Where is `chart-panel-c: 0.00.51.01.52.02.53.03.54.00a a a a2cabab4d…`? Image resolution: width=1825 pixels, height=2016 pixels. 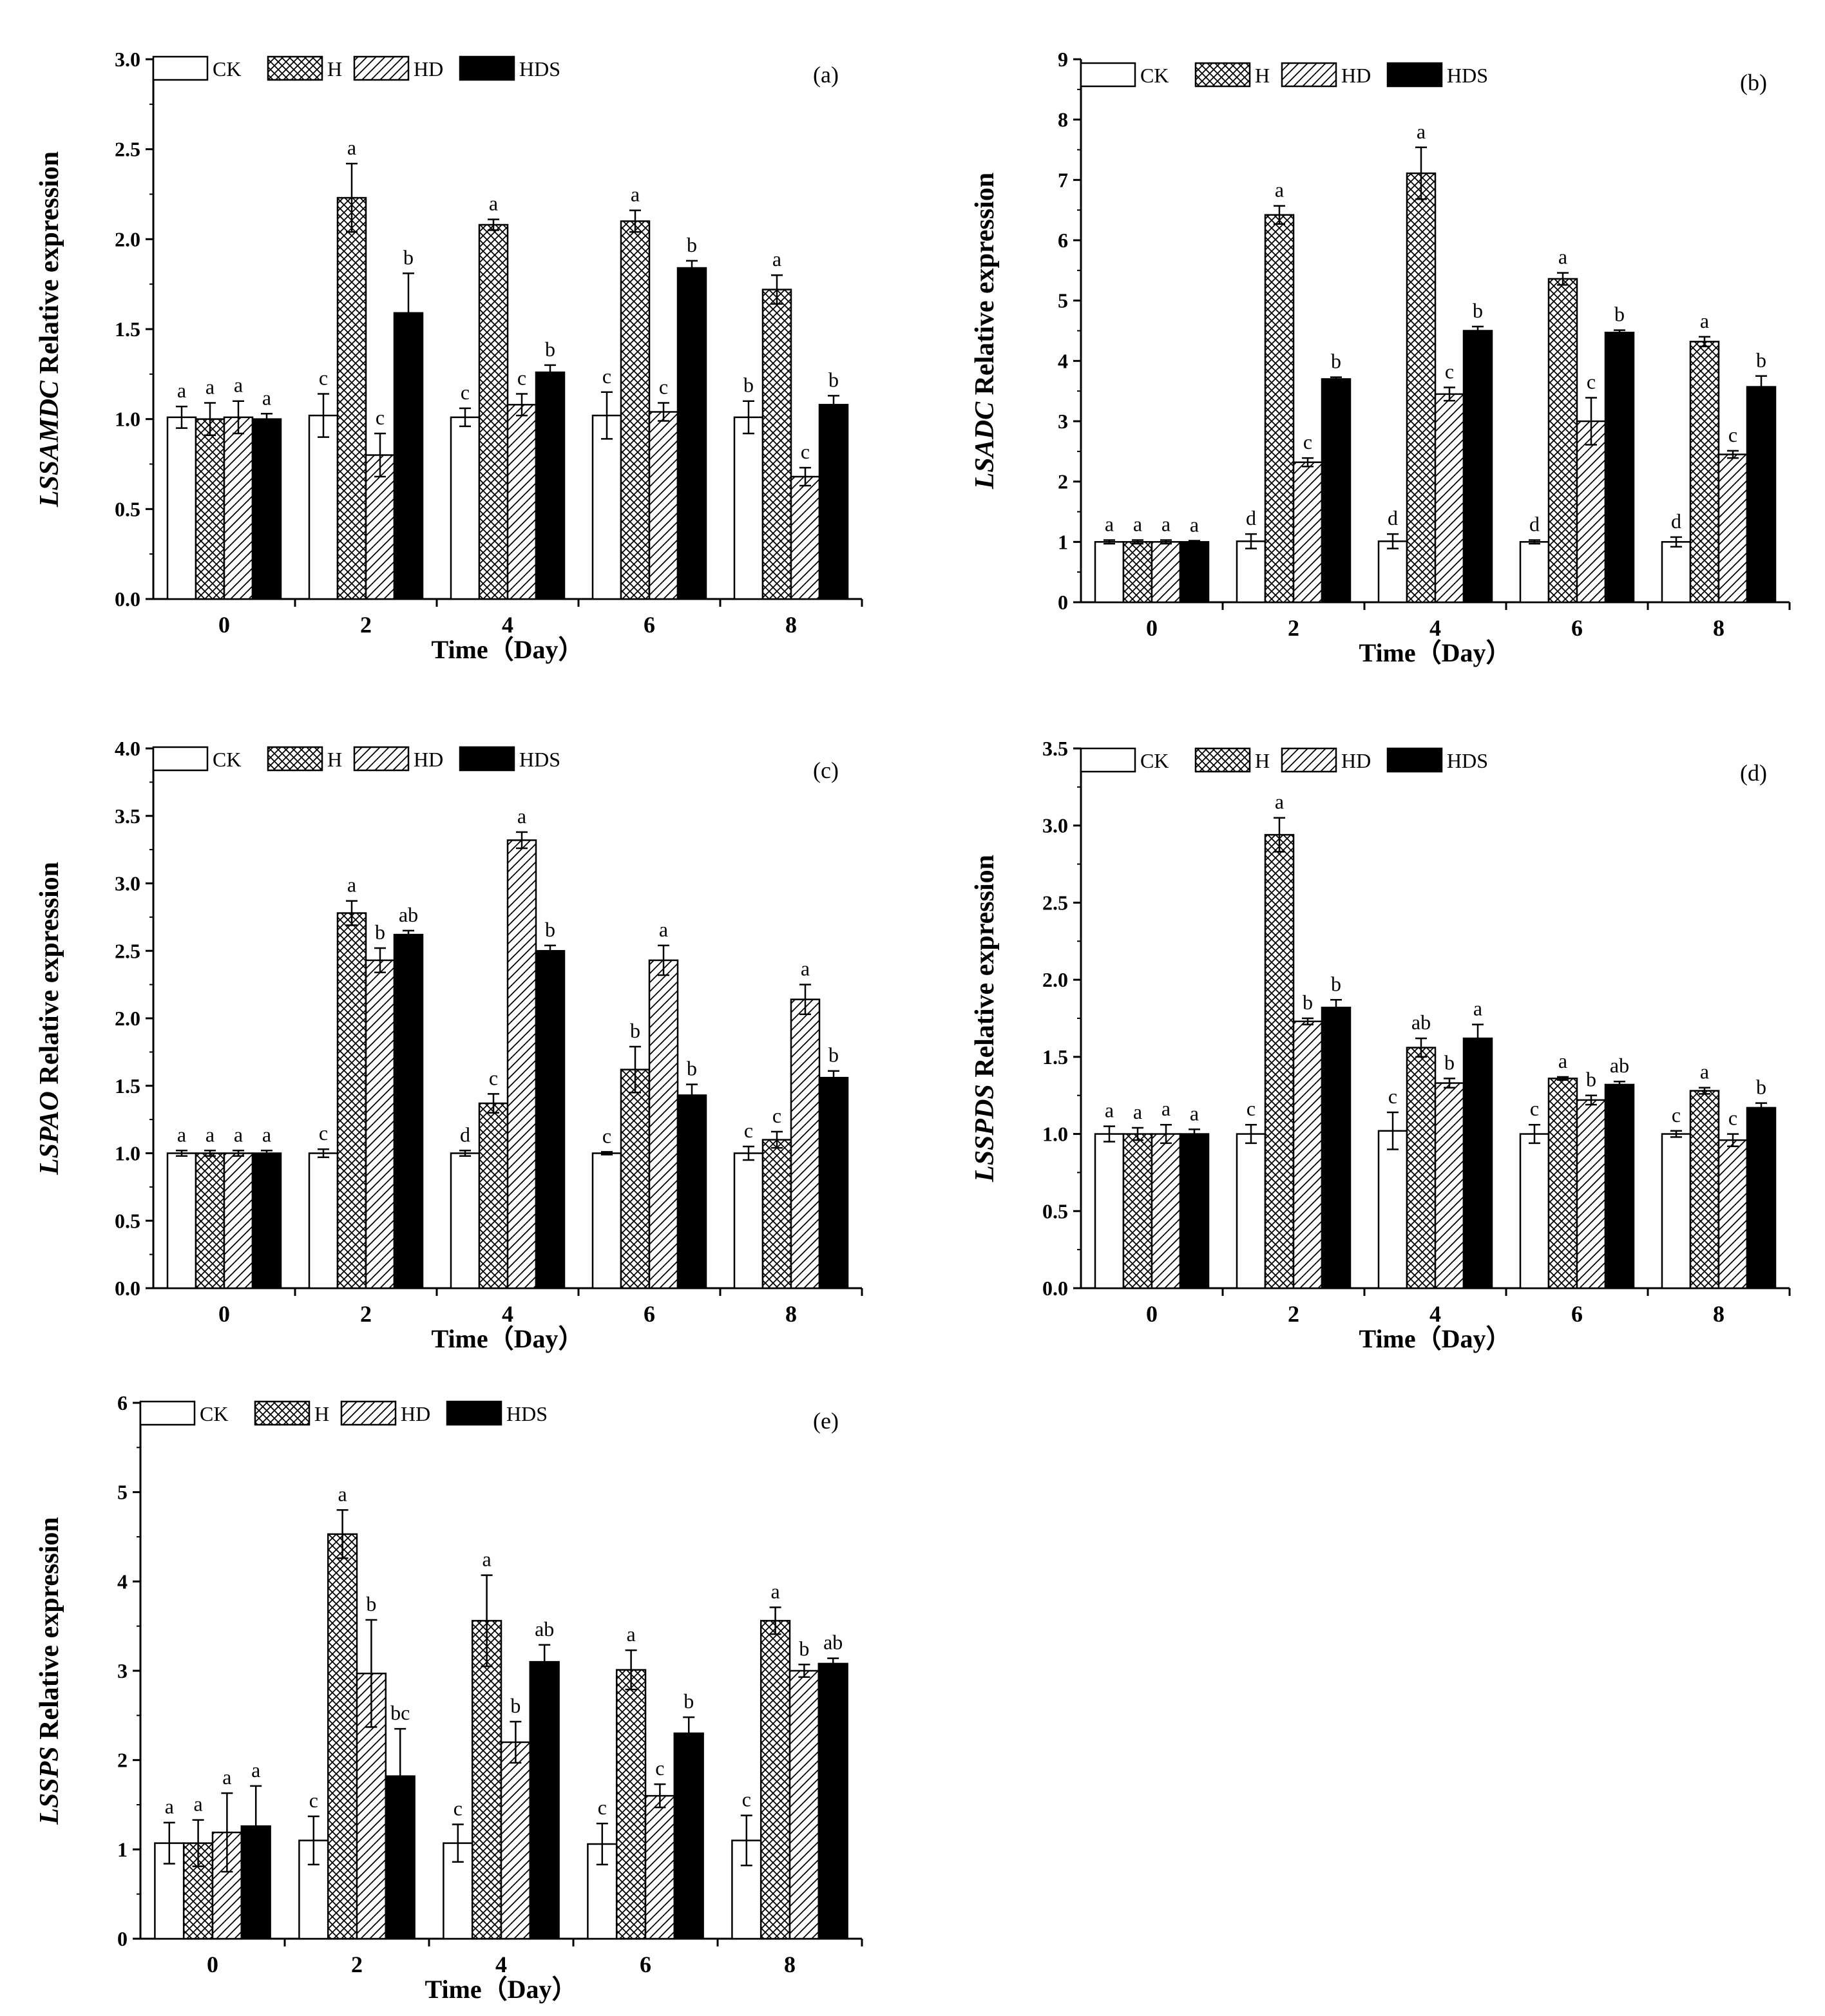 chart-panel-c: 0.00.51.01.52.02.53.03.54.00a a a a2cabab4d… is located at coordinates (449, 1045).